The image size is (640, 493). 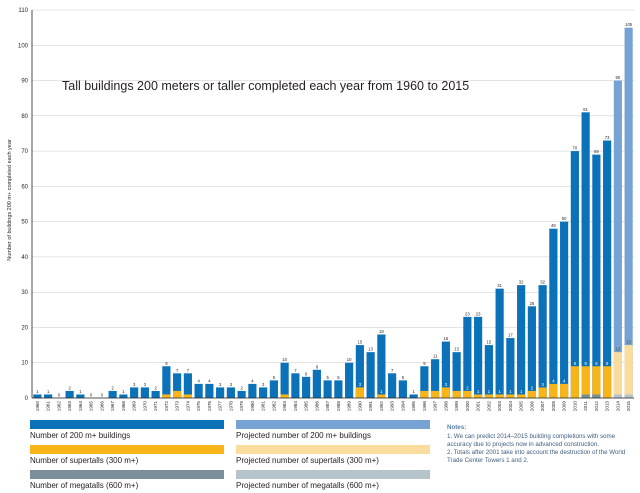 I want to click on legend-label: Number of supertalls (300 m+), so click(x=84, y=460).